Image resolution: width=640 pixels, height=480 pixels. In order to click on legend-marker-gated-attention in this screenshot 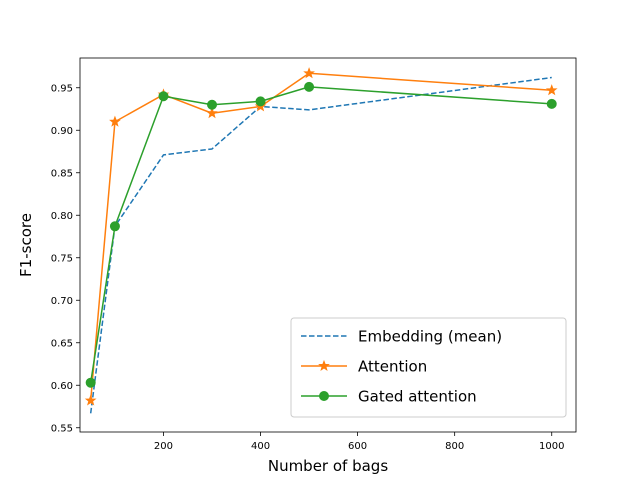, I will do `click(324, 396)`.